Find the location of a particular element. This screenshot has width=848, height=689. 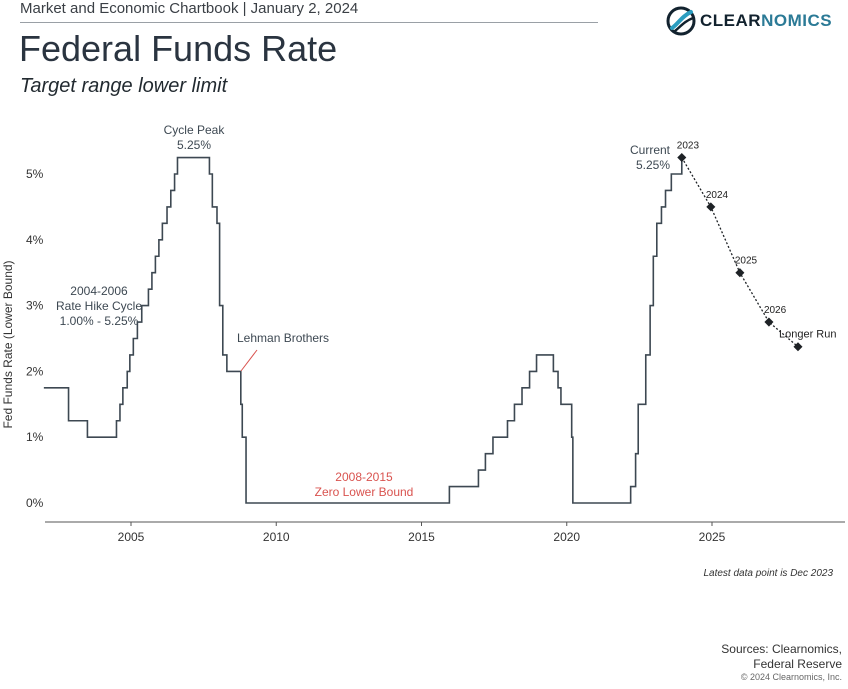

annotation-zero-bound: Zero Lower Bound is located at coordinates (364, 492).